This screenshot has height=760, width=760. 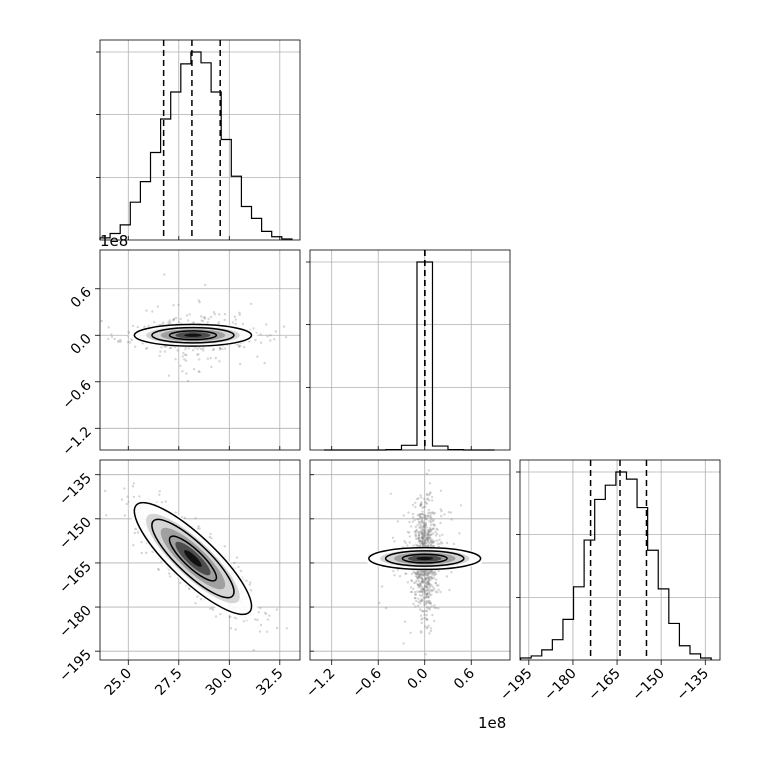 I want to click on y-tick-label: −1.2, so click(x=76, y=441).